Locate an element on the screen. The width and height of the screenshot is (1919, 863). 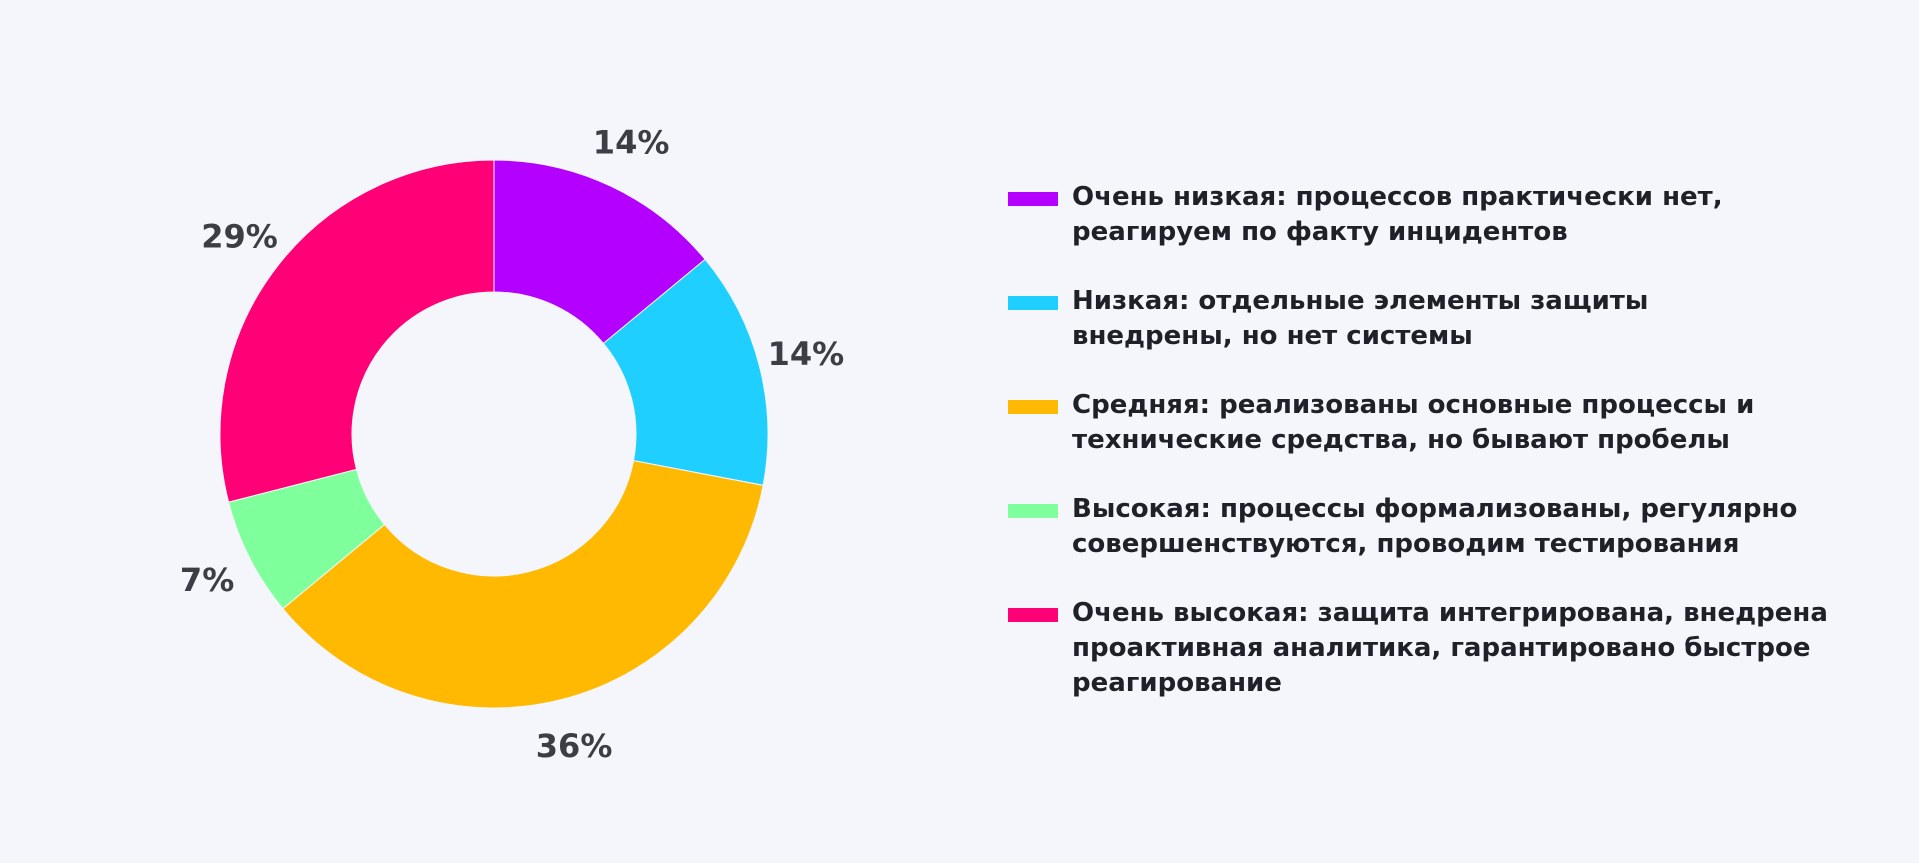
legend-label-line: совершенствуются, проводим тестирования is located at coordinates (1406, 544).